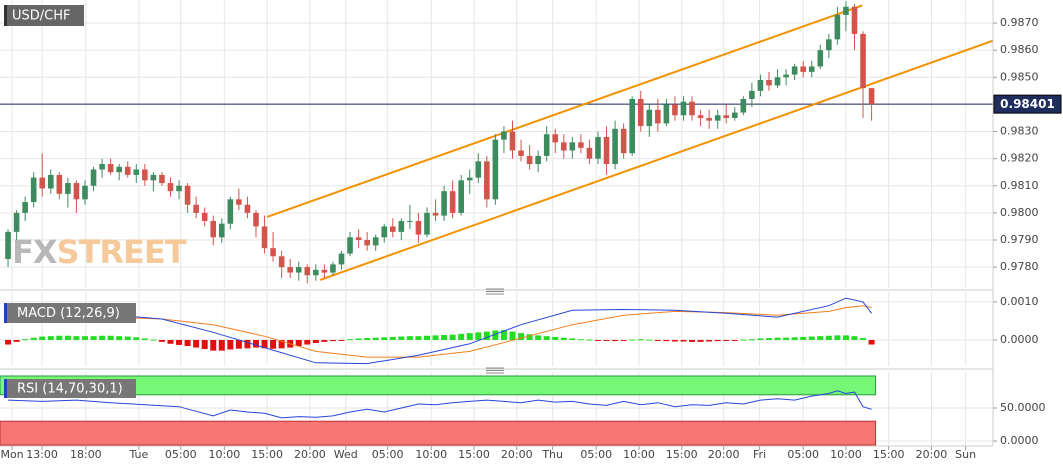 The image size is (1063, 469). Describe the element at coordinates (1027, 104) in the screenshot. I see `last-price-label: 0.98401` at that location.